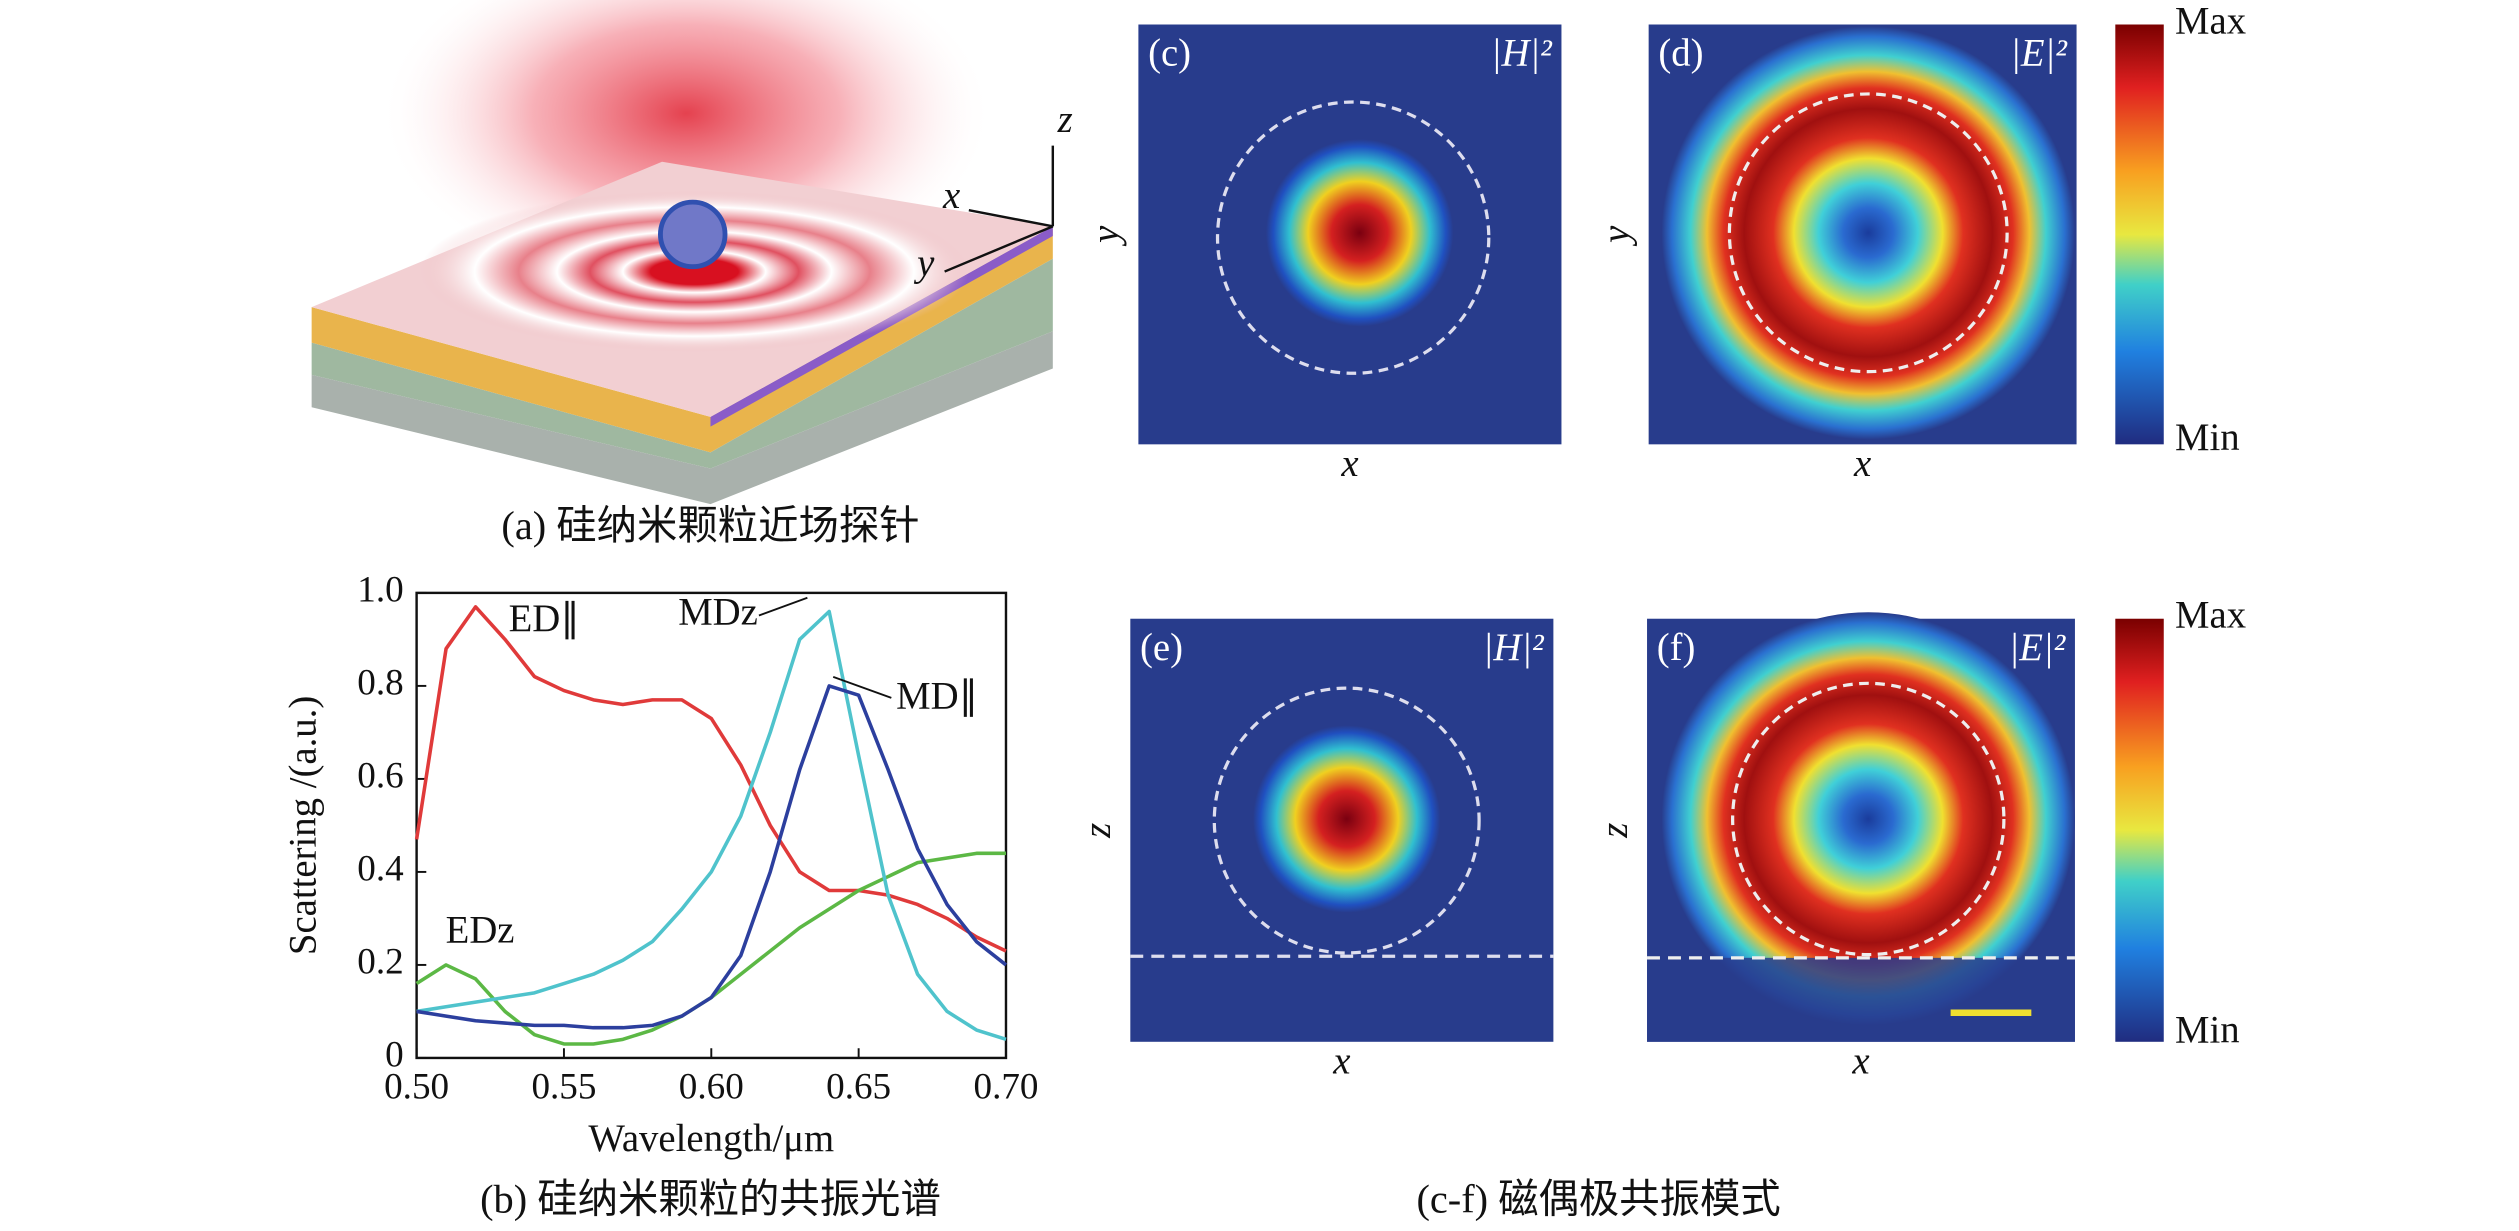 The width and height of the screenshot is (2519, 1231). What do you see at coordinates (682, 418) in the screenshot?
I see `substrate-bottom` at bounding box center [682, 418].